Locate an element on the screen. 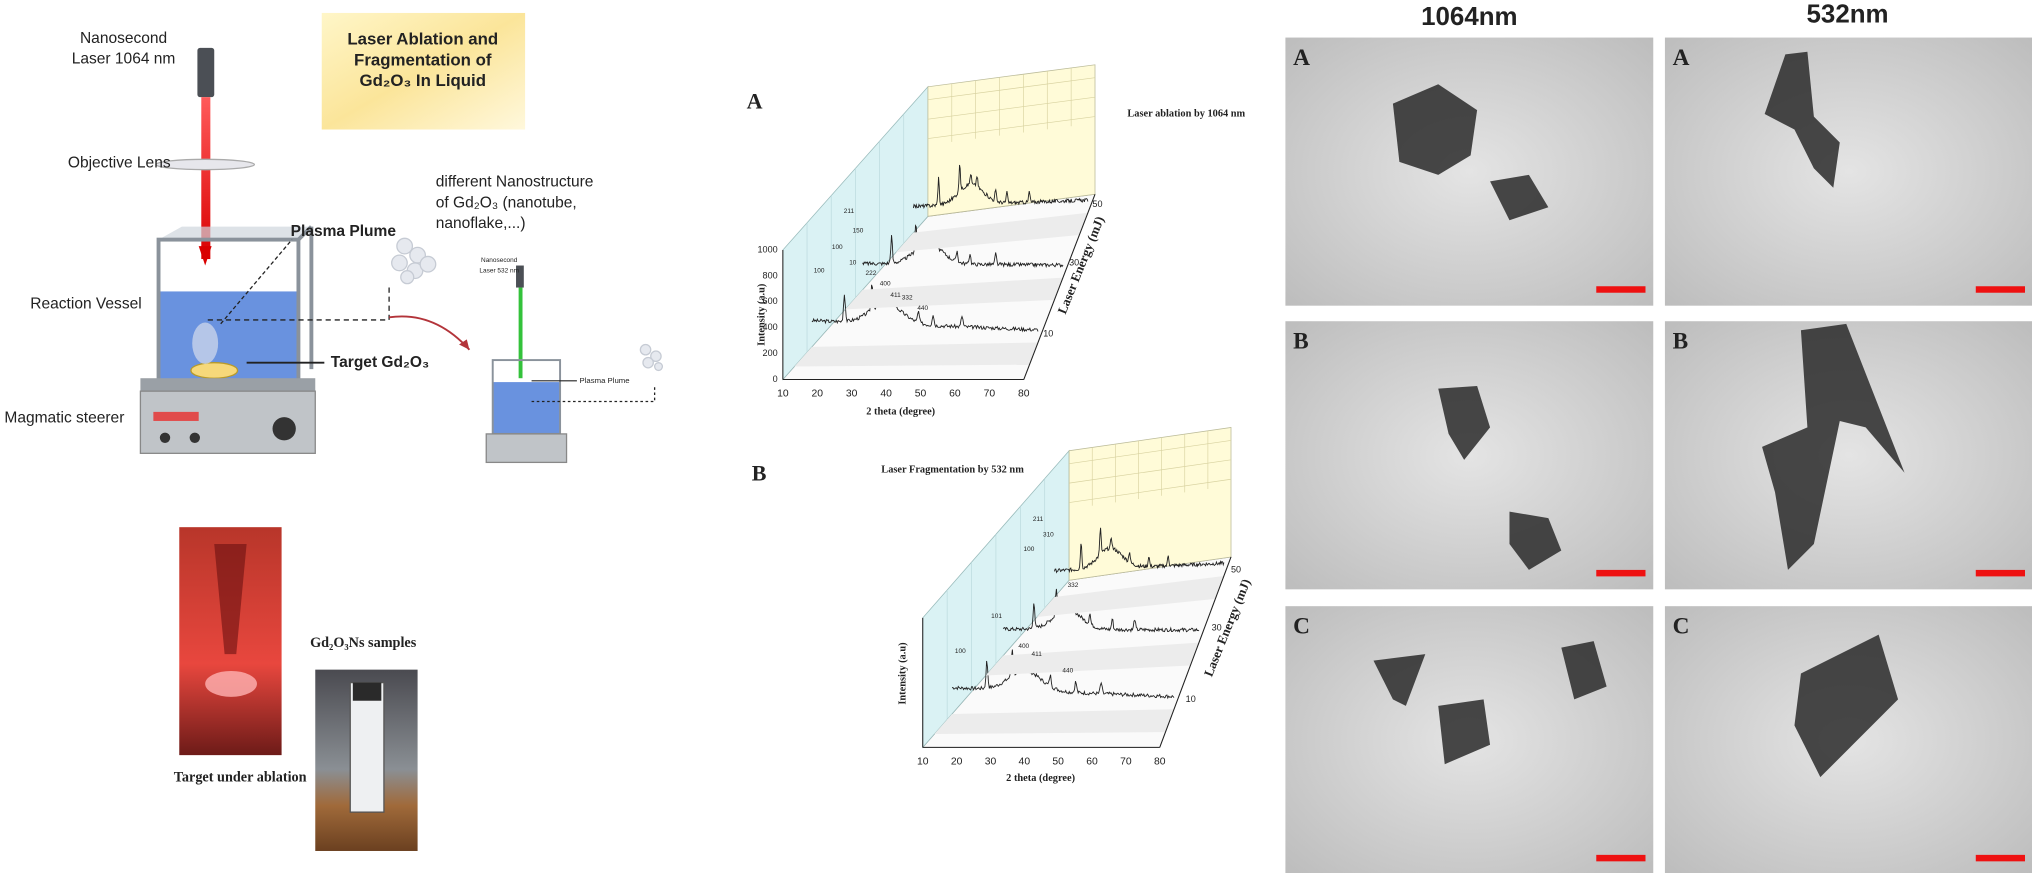  z-tick-label: 10 is located at coordinates (1048, 334).